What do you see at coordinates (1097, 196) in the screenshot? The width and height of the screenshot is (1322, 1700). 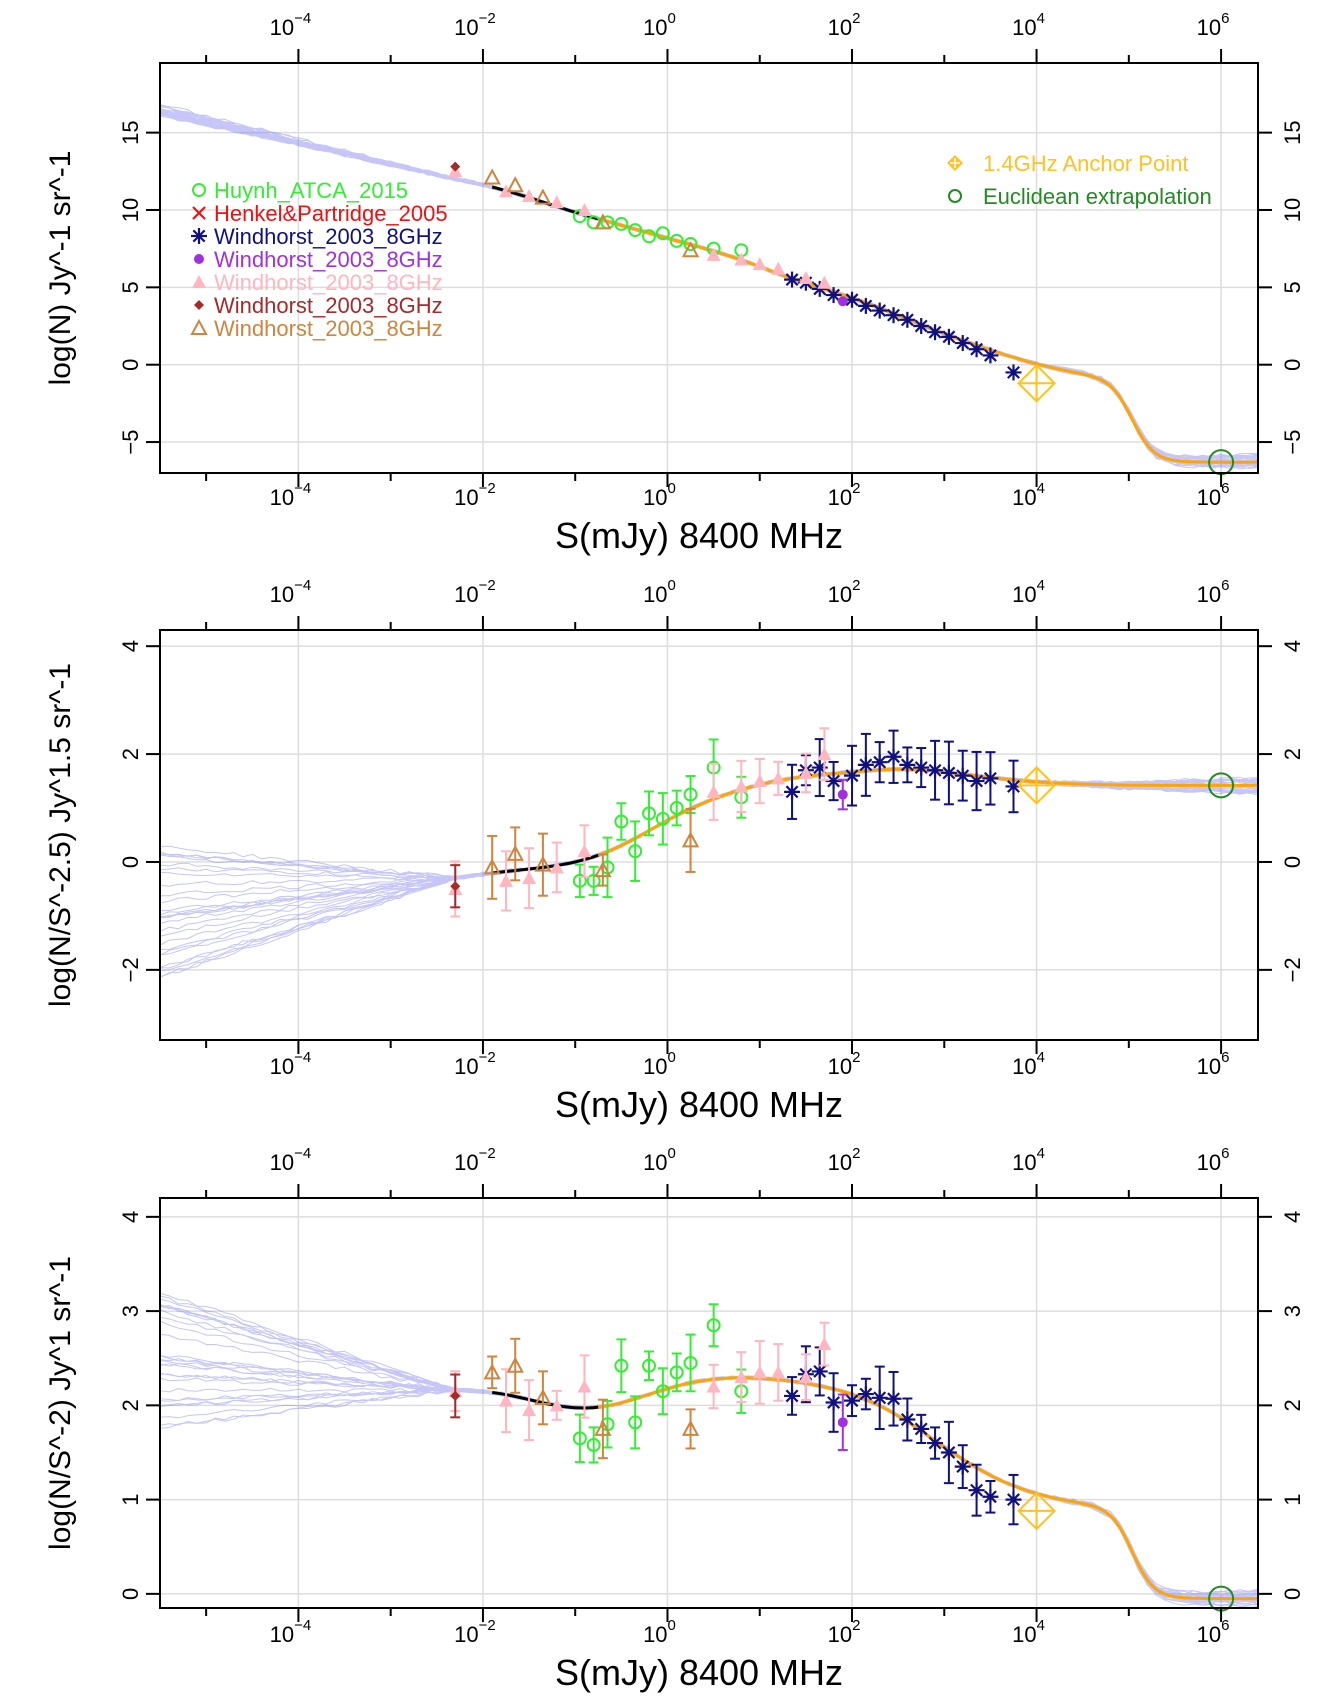 I see `legend-label: Euclidean extrapolation` at bounding box center [1097, 196].